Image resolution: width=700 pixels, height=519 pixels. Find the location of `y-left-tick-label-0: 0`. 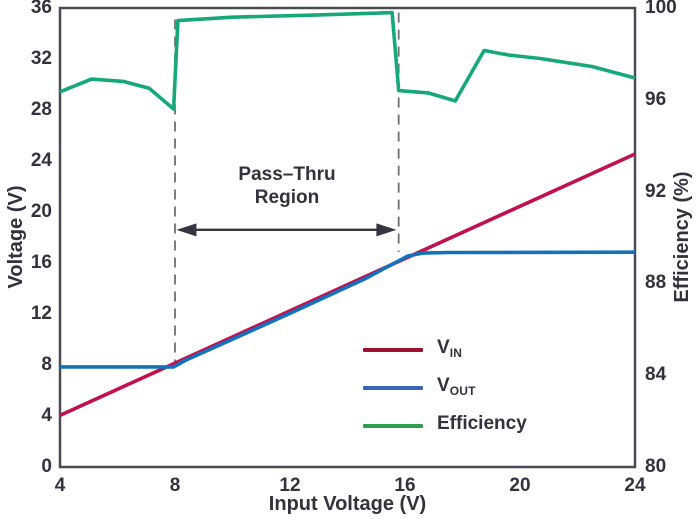

y-left-tick-label-0: 0 is located at coordinates (46, 466).